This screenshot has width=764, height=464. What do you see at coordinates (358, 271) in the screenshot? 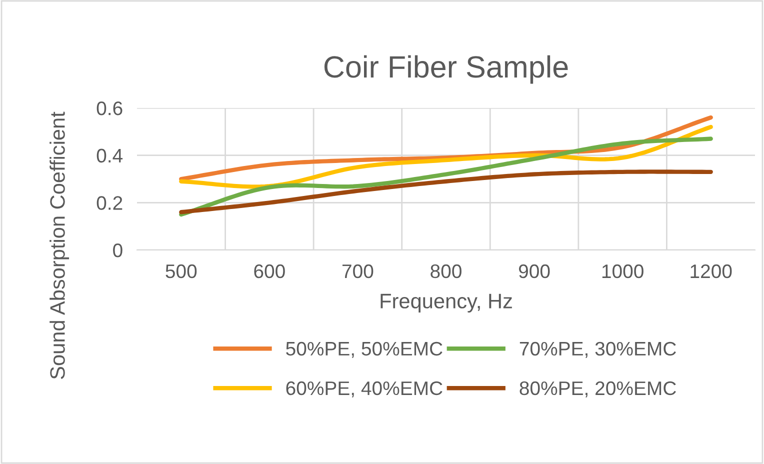
I see `x-tick-label: 700` at bounding box center [358, 271].